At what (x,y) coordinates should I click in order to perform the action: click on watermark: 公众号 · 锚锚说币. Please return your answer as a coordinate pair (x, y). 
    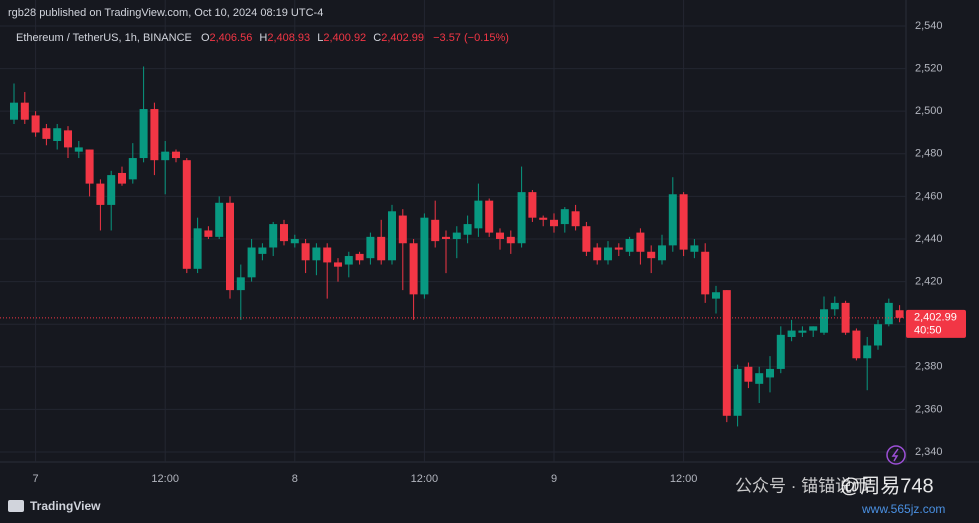
    Looking at the image, I should click on (802, 485).